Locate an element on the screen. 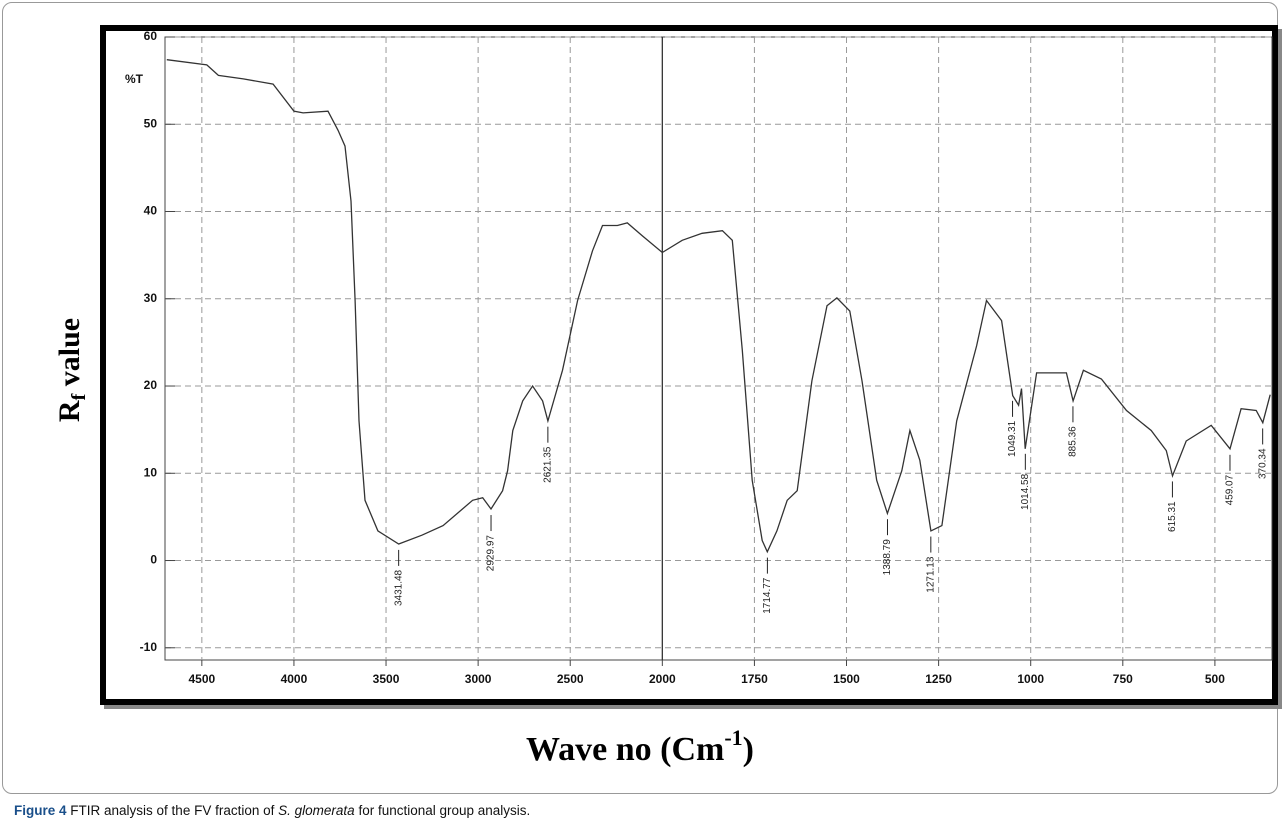 This screenshot has height=832, width=1282. y-axis-label: Rf value is located at coordinates (71, 370).